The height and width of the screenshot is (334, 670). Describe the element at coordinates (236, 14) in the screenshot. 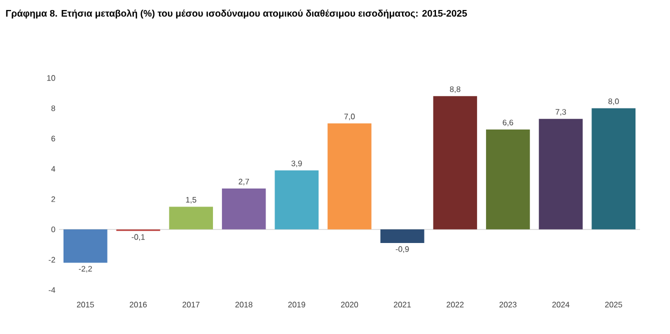

I see `chart-title: Γράφημα 8. Ετήσια μεταβολή (%) του μέσου ισοδύναμου ατομικού διαθέσιμου εισοδήματος: 2015-2025` at that location.